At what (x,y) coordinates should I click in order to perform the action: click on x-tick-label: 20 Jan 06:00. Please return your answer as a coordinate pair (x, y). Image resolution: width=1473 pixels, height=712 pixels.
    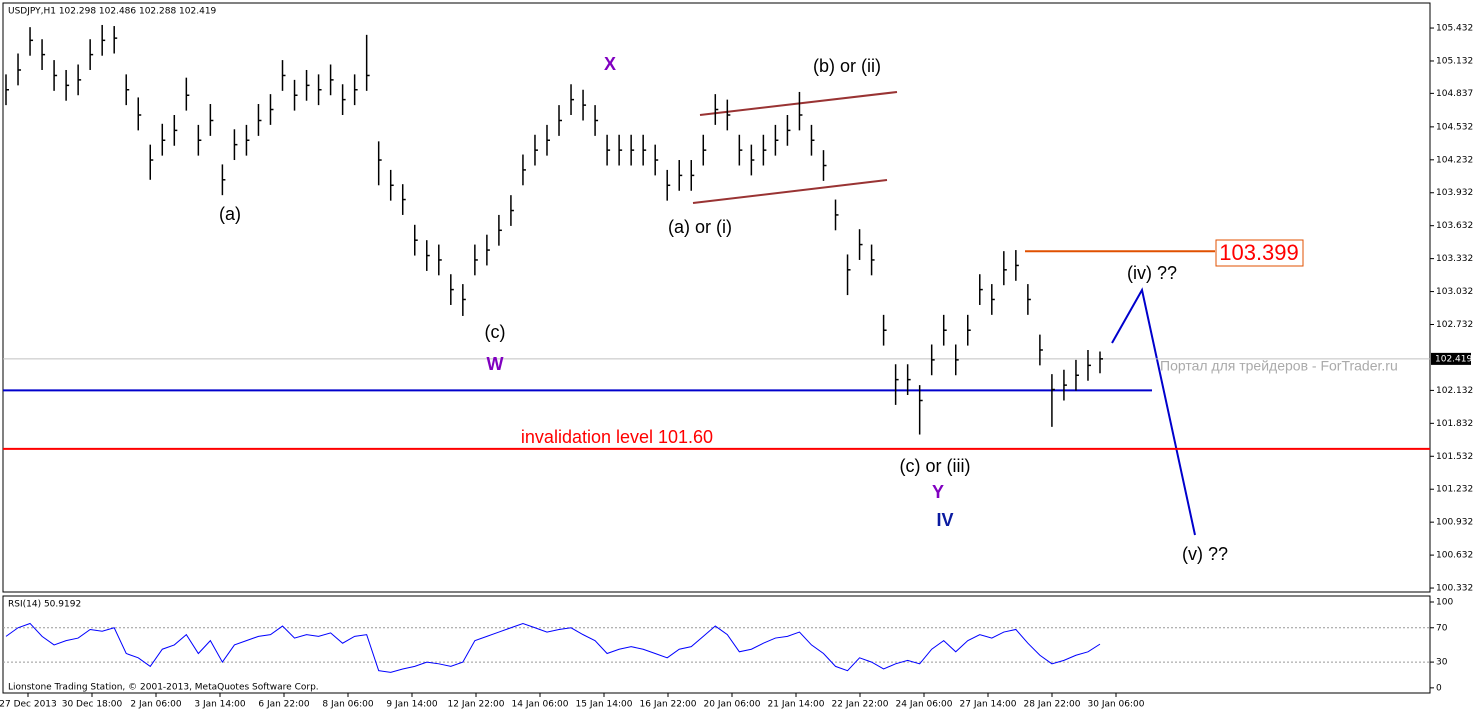
    Looking at the image, I should click on (732, 705).